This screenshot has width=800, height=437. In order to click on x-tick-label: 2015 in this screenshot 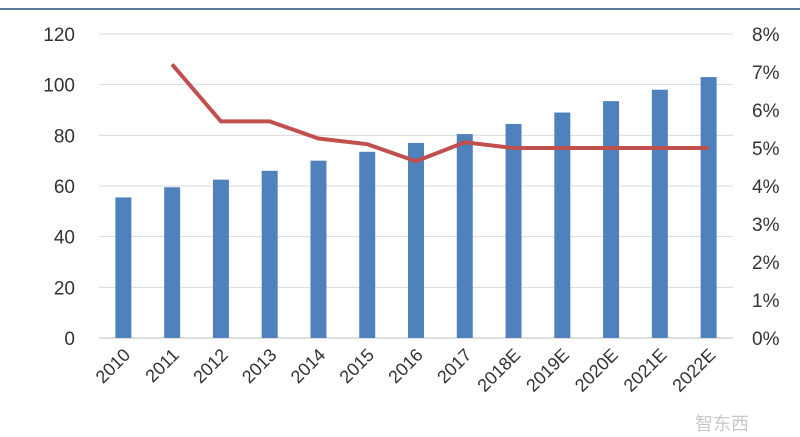, I will do `click(357, 366)`.